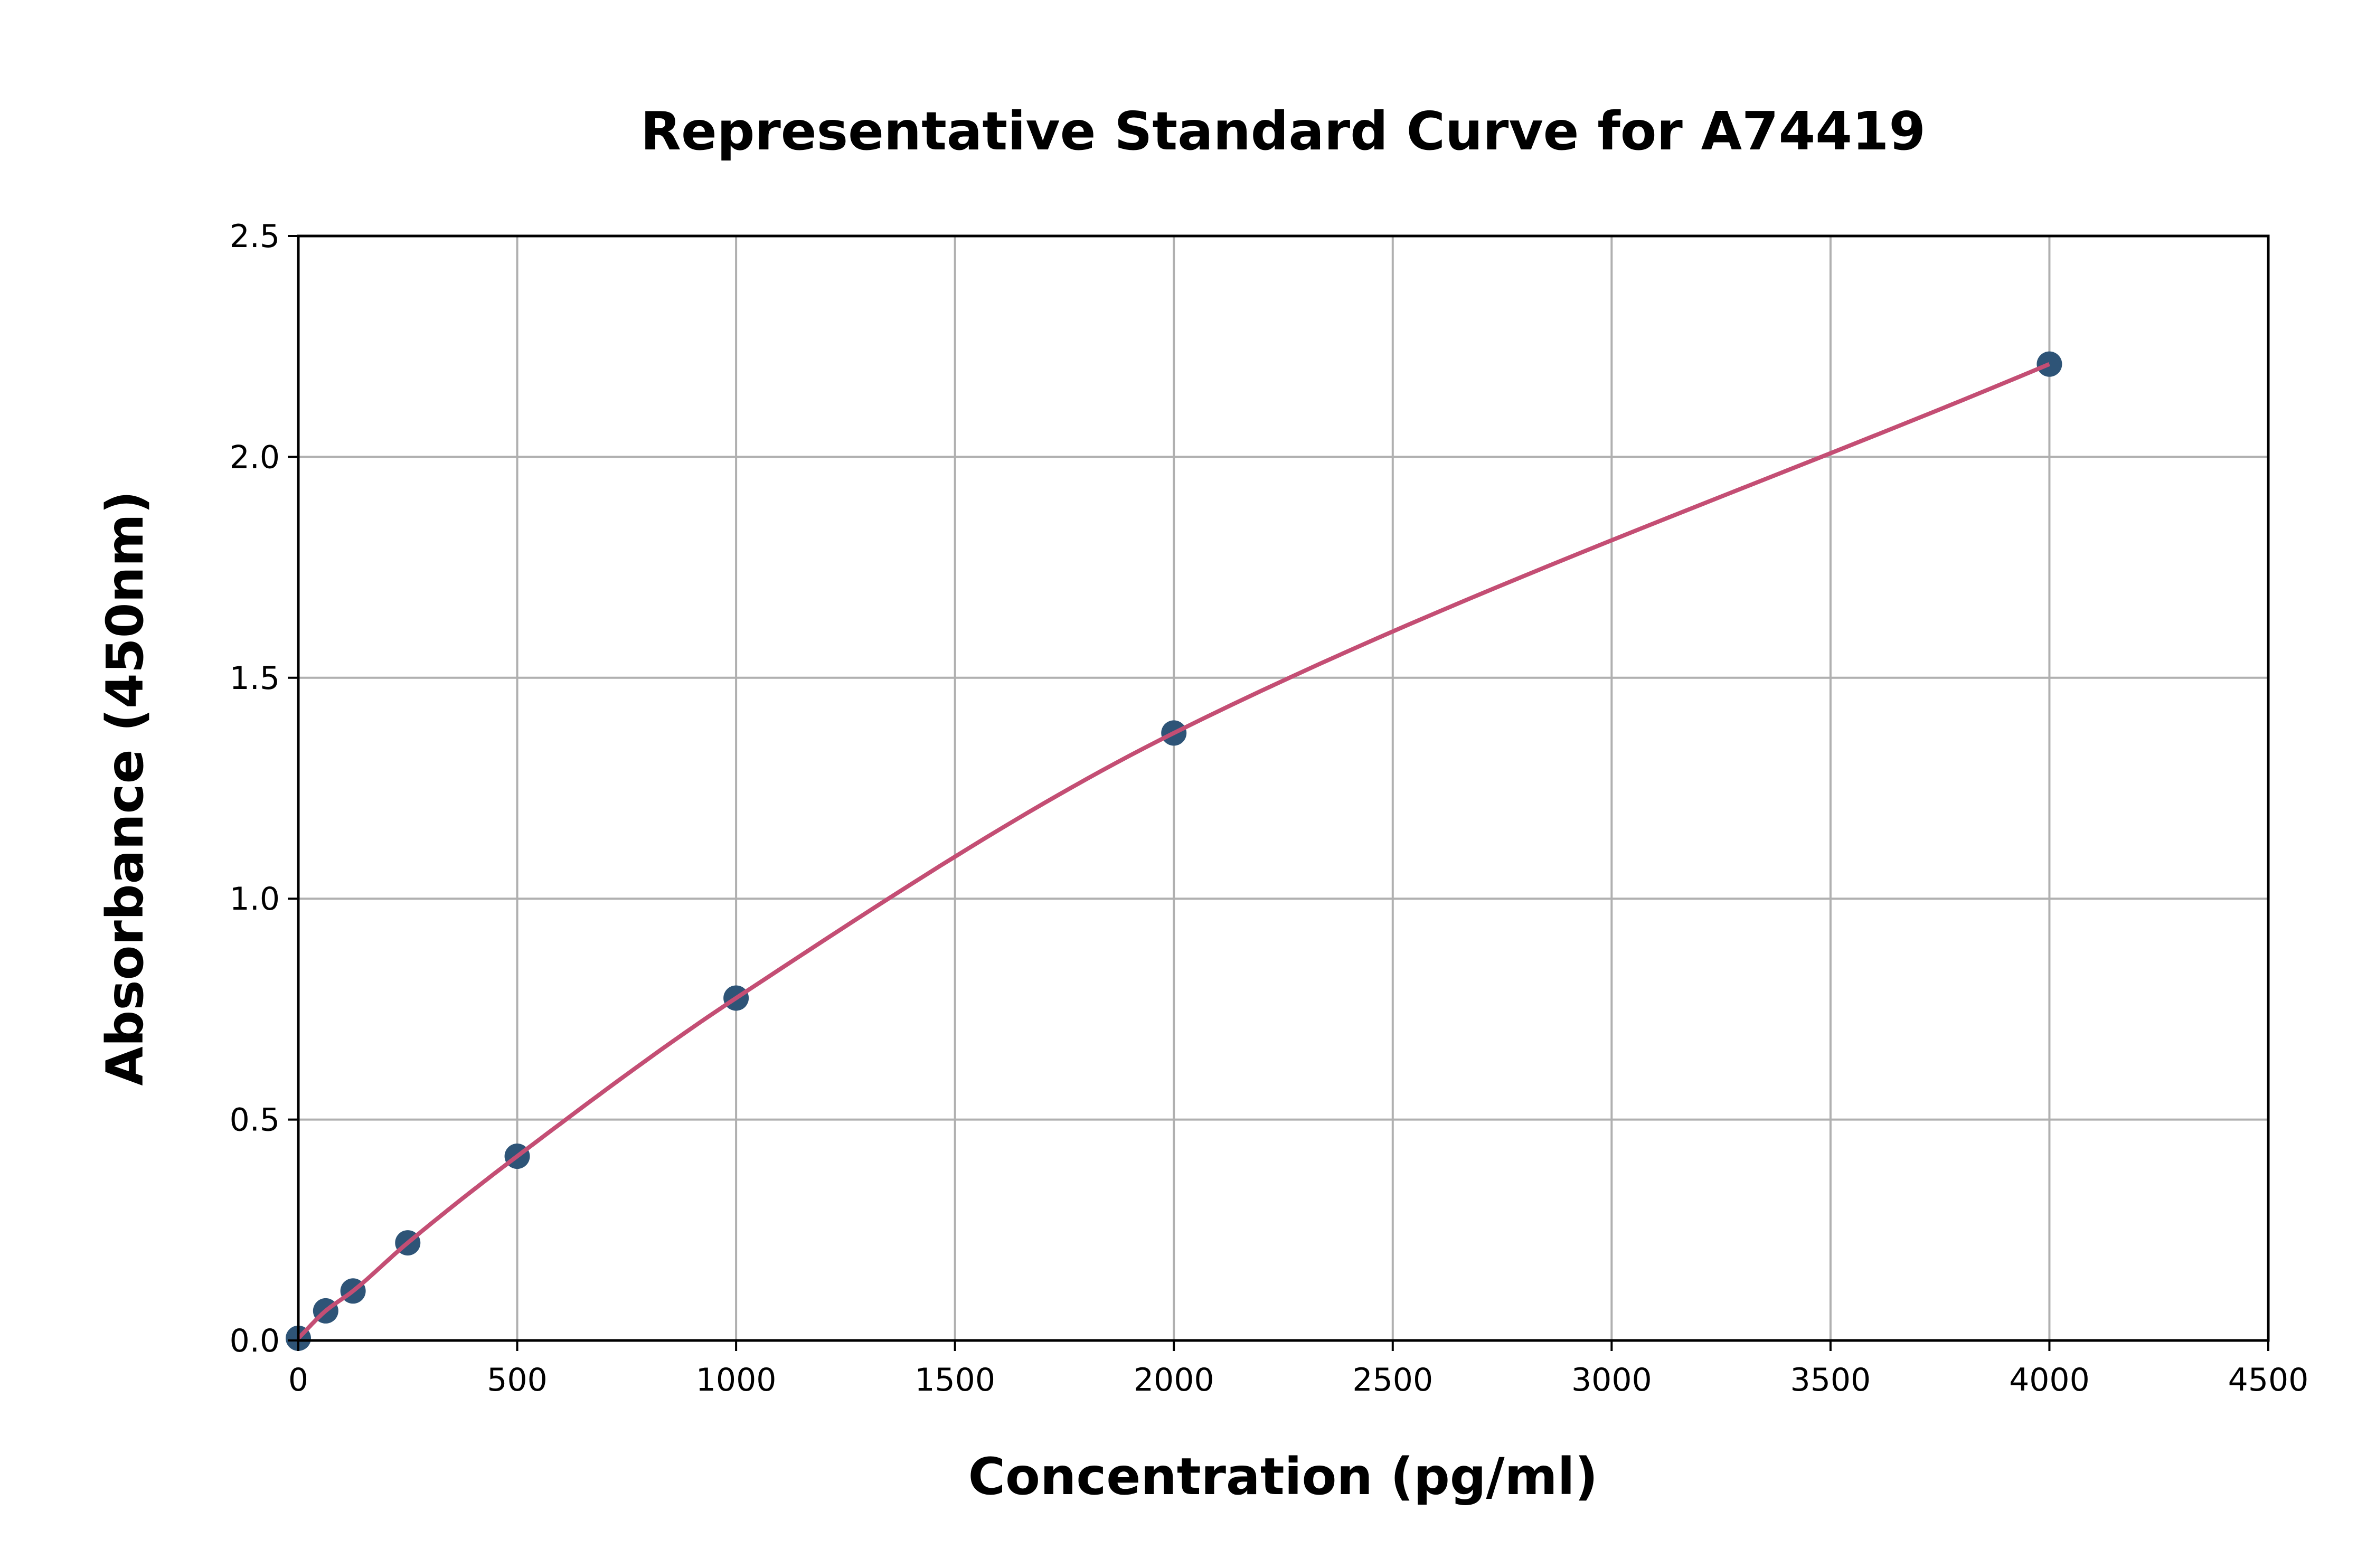  I want to click on y-tick-label: 0.0, so click(255, 1341).